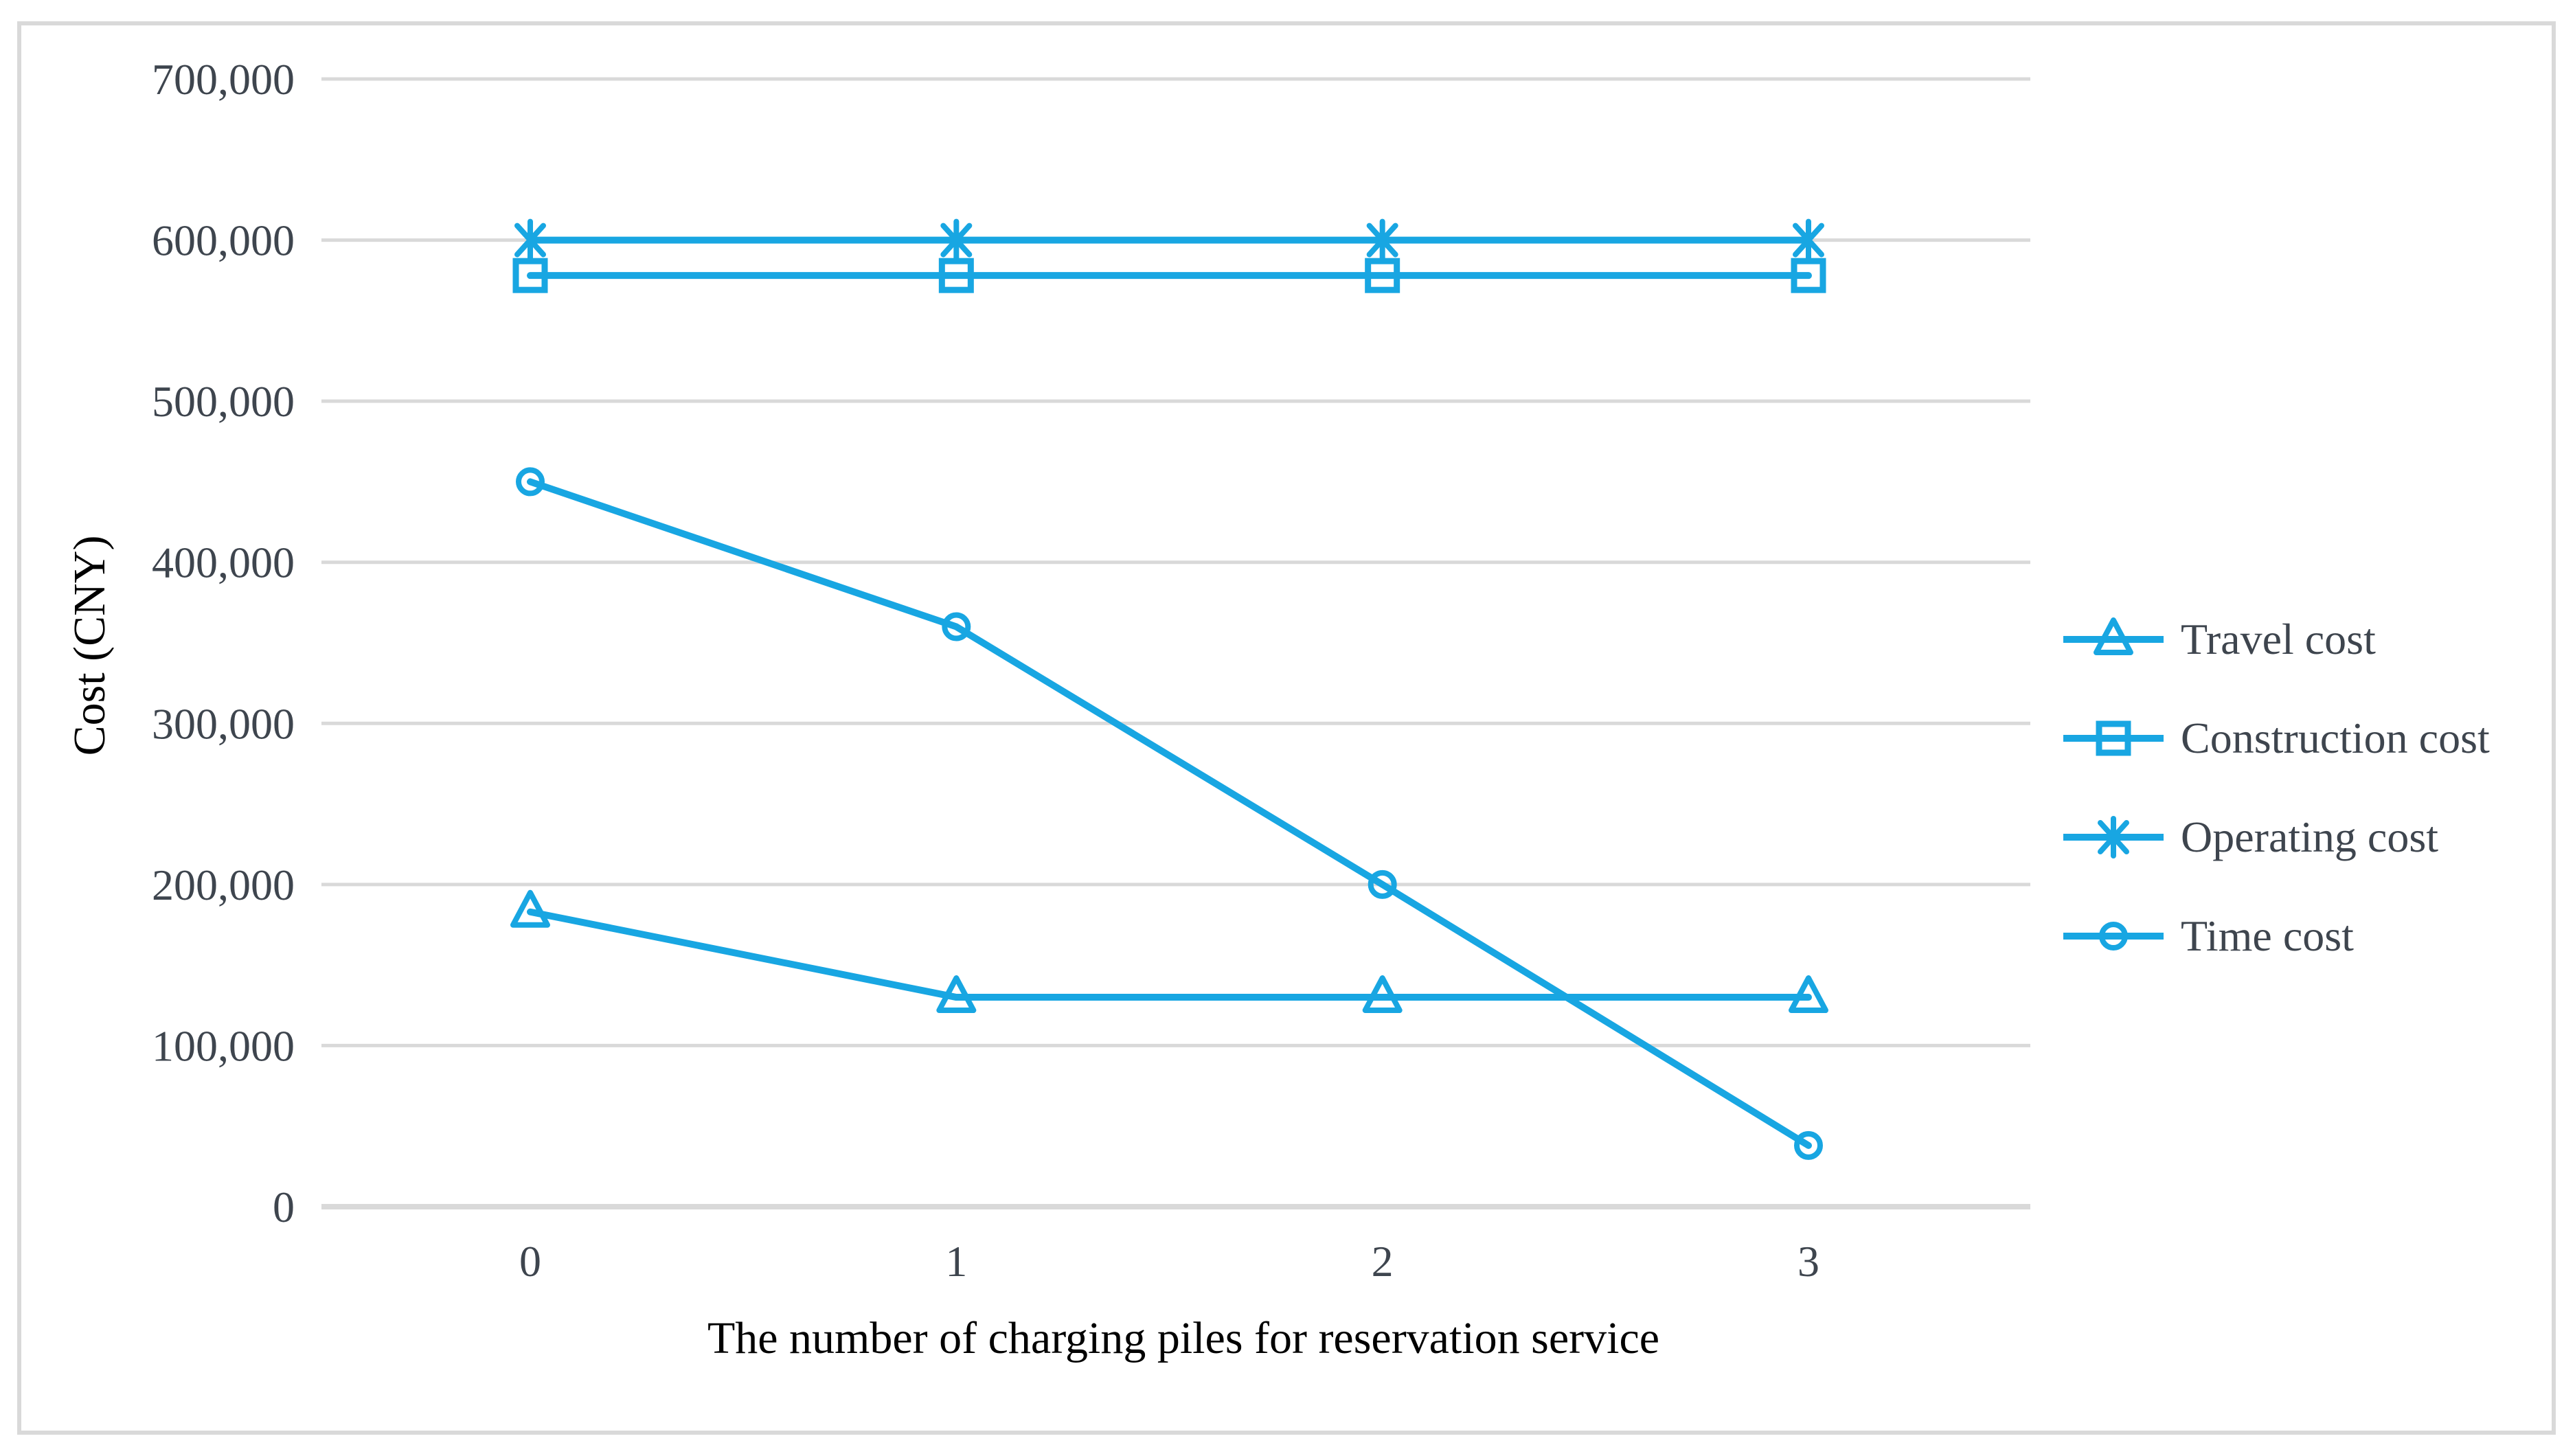  What do you see at coordinates (956, 1261) in the screenshot?
I see `x-tick-label: 1` at bounding box center [956, 1261].